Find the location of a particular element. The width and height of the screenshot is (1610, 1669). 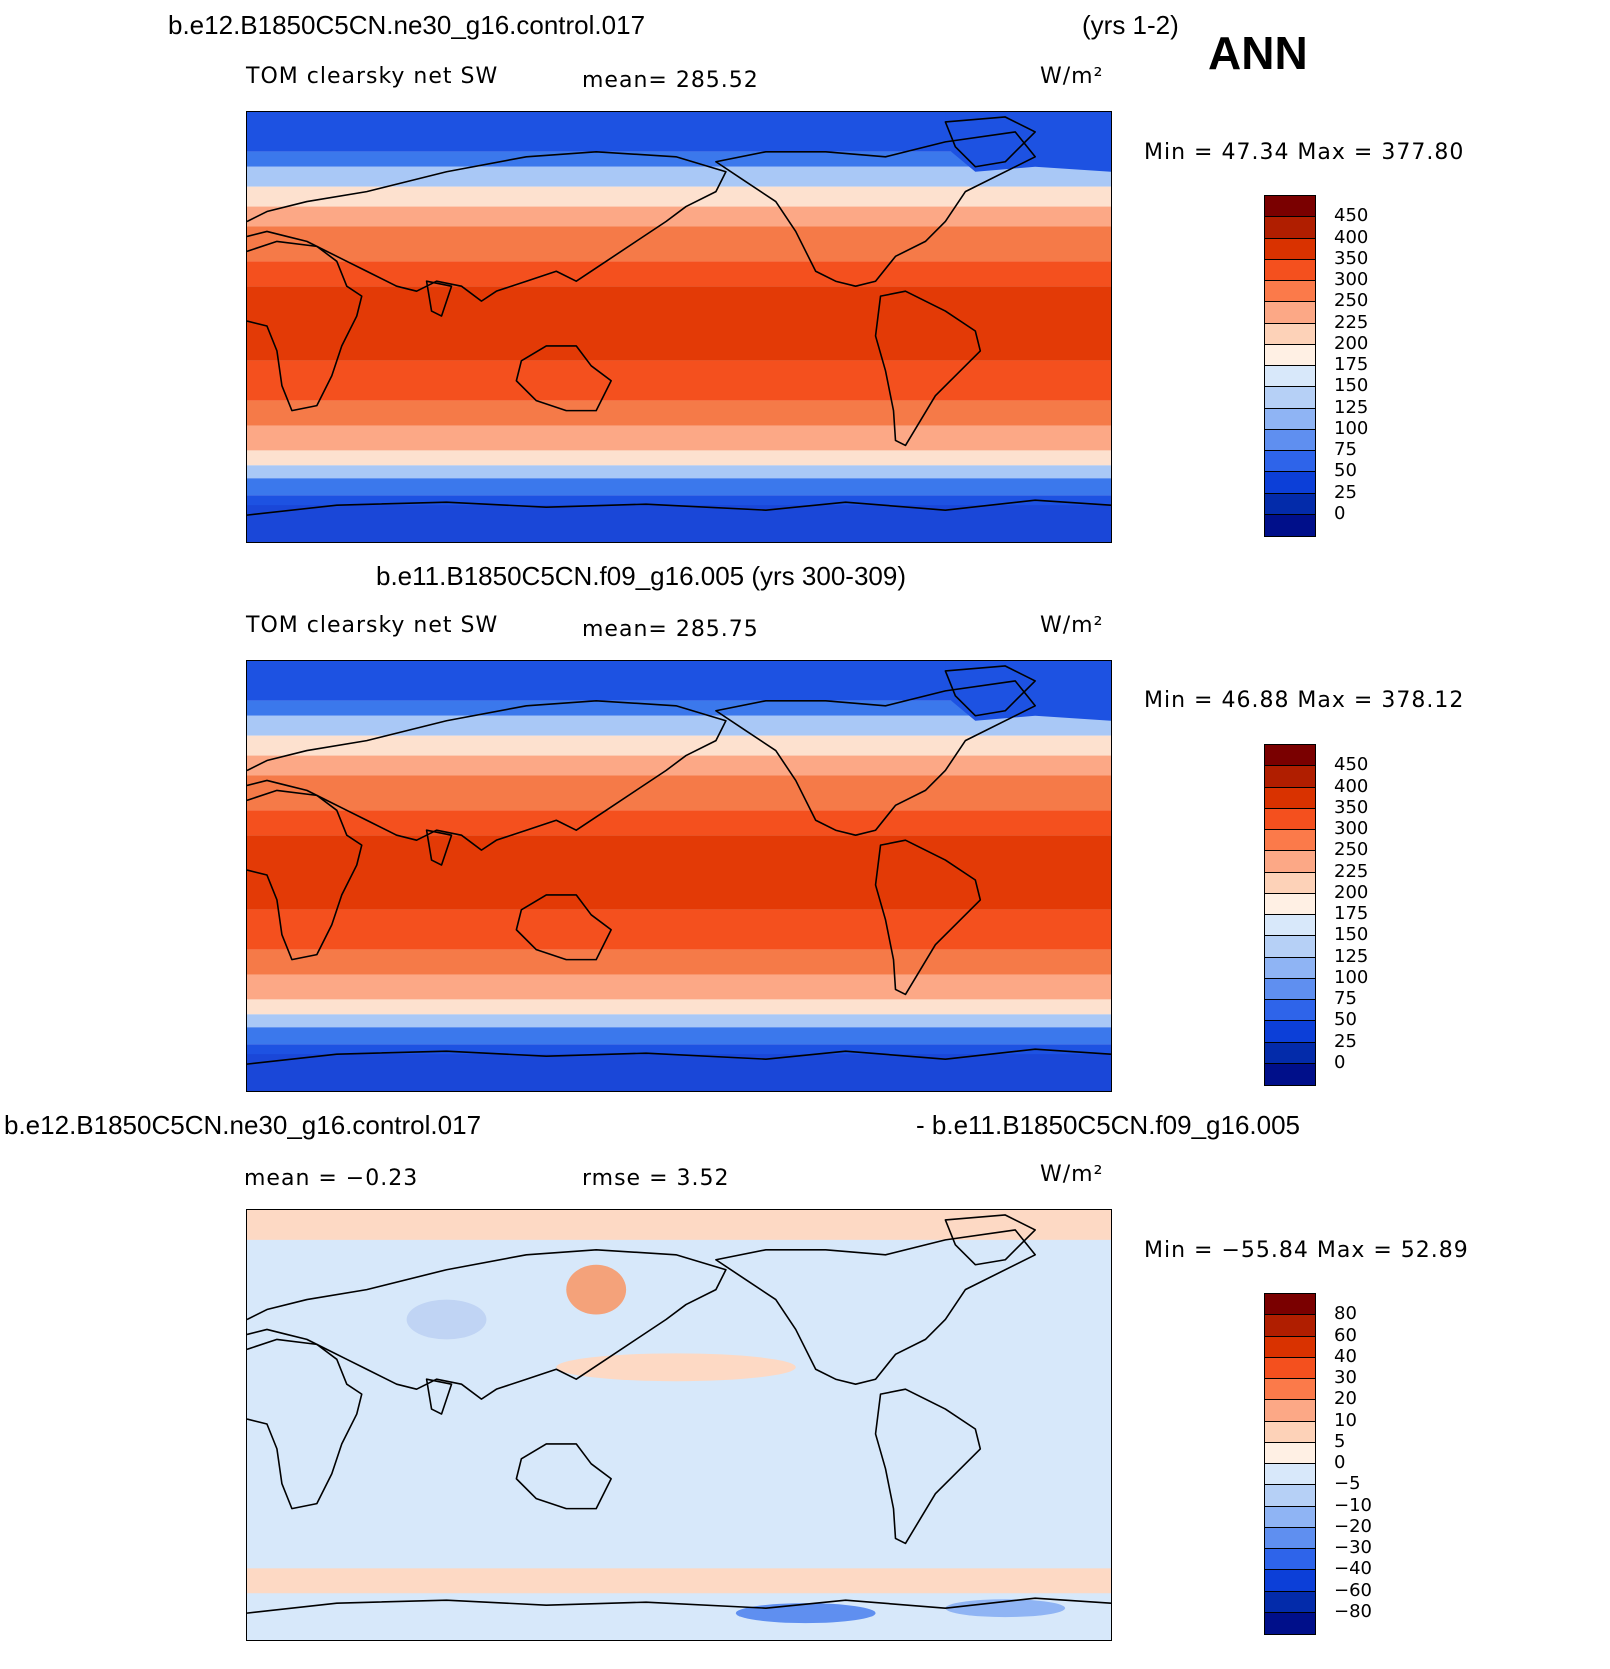

minmax-label: Min = 47.34 Max = 377.80 is located at coordinates (1304, 152).